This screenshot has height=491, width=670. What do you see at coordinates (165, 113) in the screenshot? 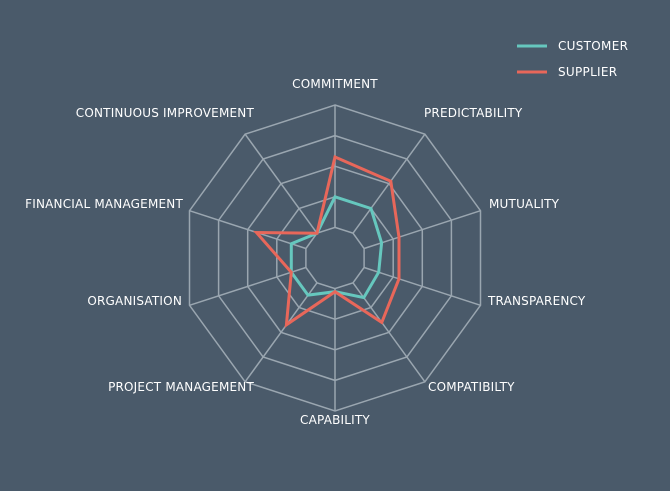
I see `axis-label-continuous-improvement: CONTINUOUS IMPROVEMENT` at bounding box center [165, 113].